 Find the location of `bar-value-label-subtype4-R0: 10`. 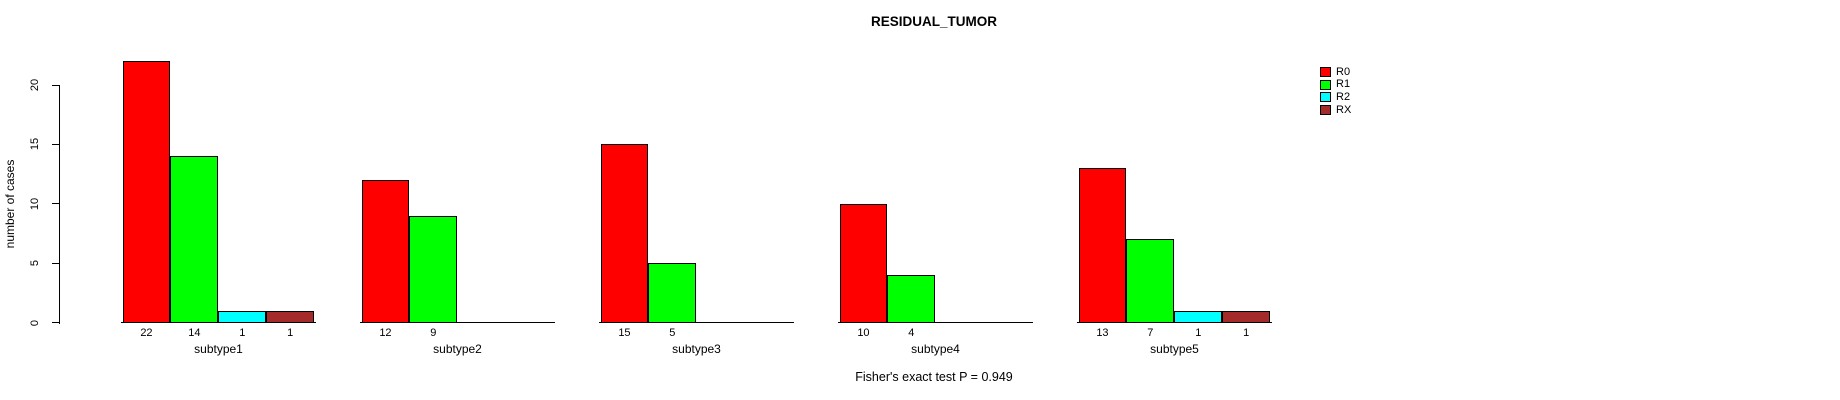

bar-value-label-subtype4-R0: 10 is located at coordinates (863, 333).